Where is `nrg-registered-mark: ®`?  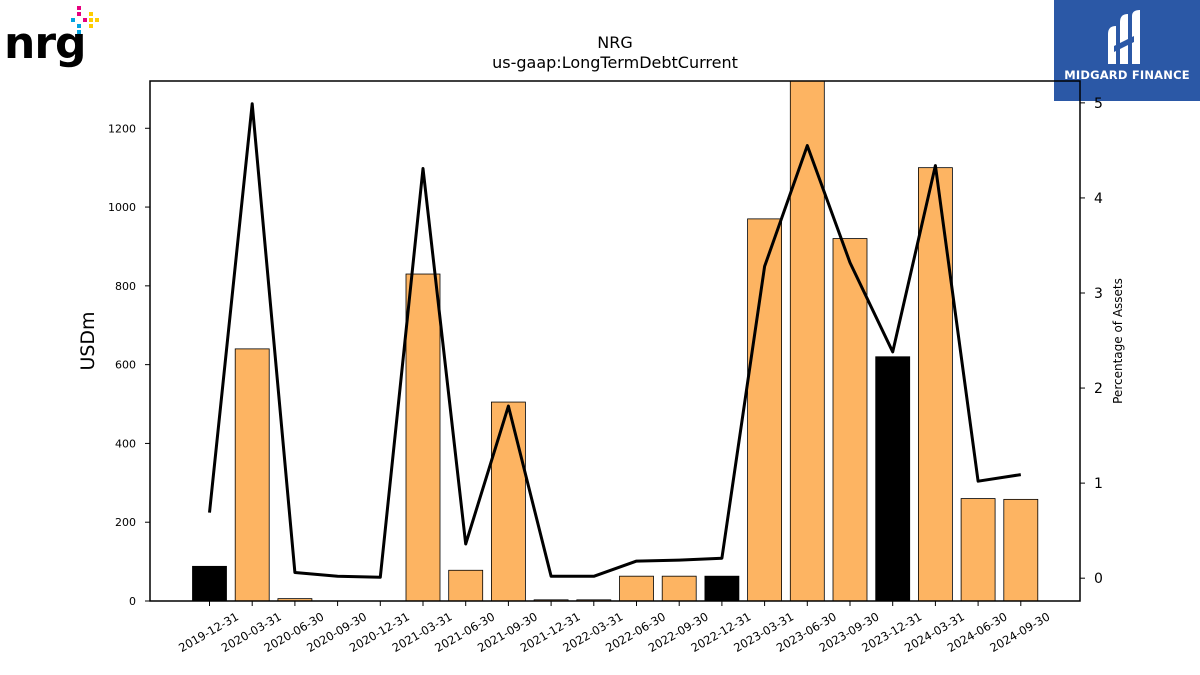
nrg-registered-mark: ® is located at coordinates (77, 57).